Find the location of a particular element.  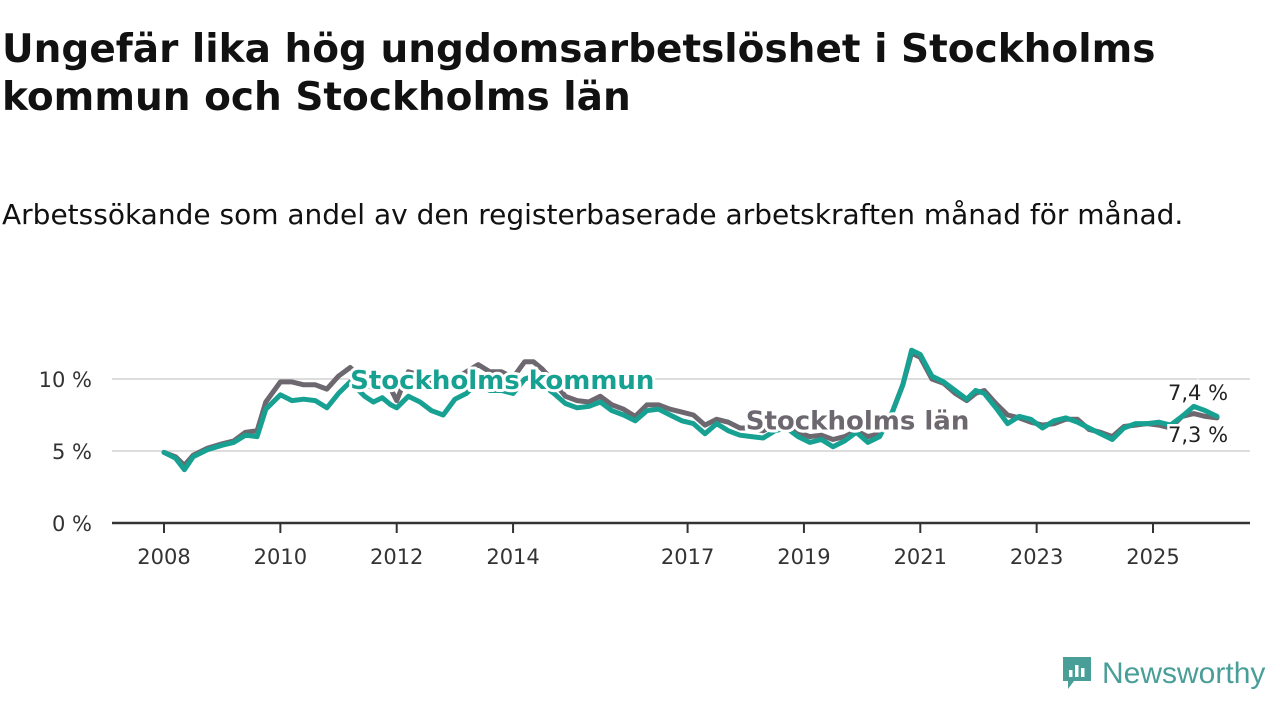

x-tick-label: 2010 is located at coordinates (280, 557).